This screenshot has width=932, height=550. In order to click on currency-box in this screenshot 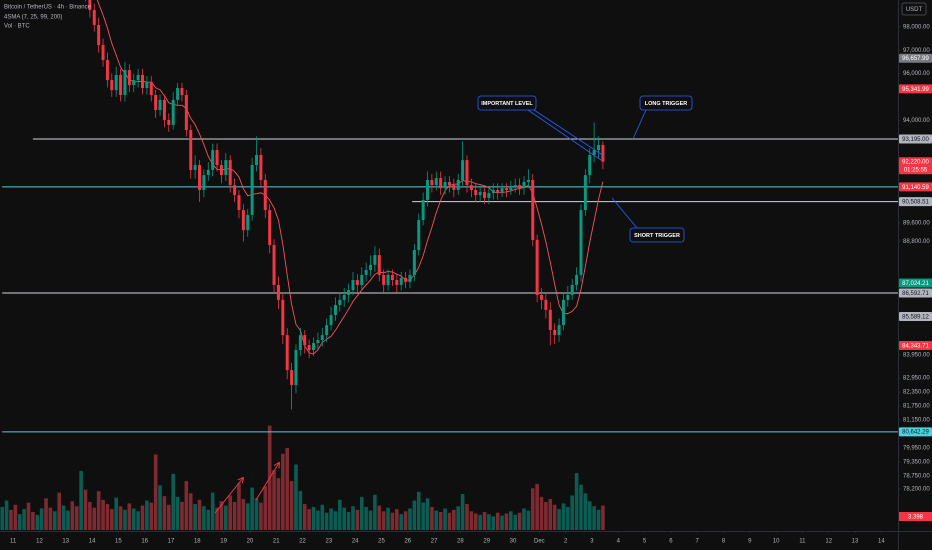, I will do `click(914, 9)`.